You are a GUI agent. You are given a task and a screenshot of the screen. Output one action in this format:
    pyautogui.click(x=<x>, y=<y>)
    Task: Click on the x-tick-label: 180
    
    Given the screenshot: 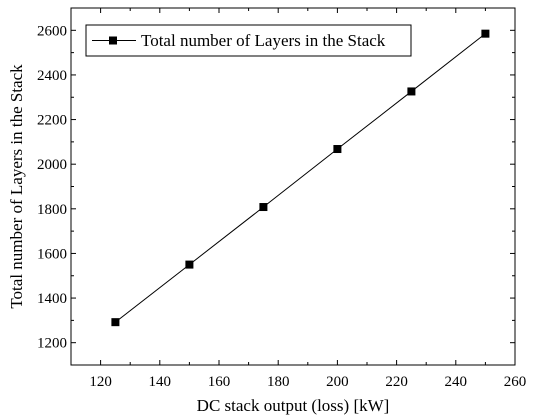 What is the action you would take?
    pyautogui.click(x=278, y=382)
    